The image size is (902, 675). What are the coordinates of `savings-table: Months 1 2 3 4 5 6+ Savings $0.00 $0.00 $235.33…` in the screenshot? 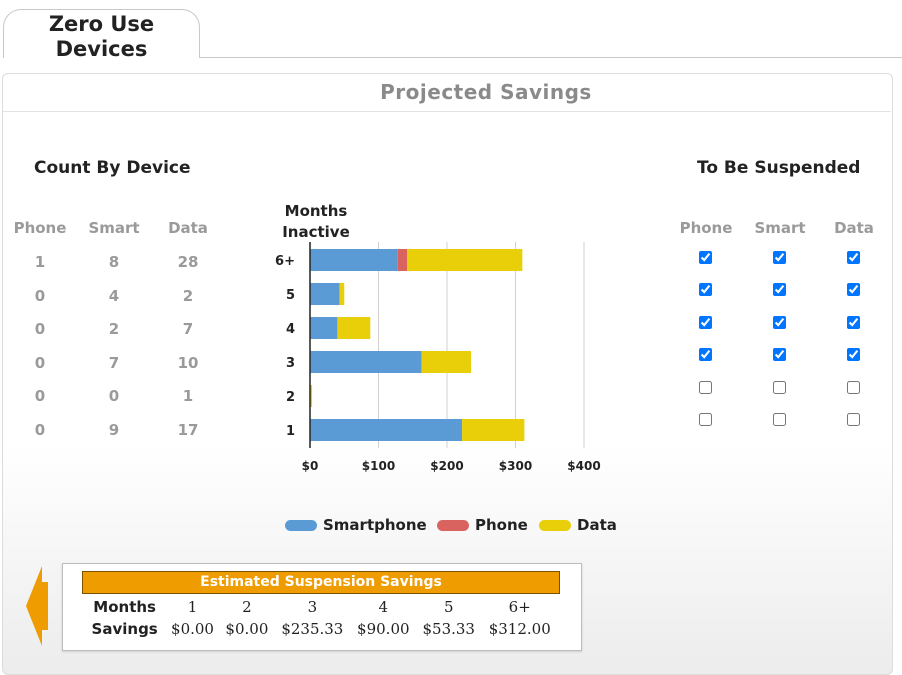 It's located at (321, 618).